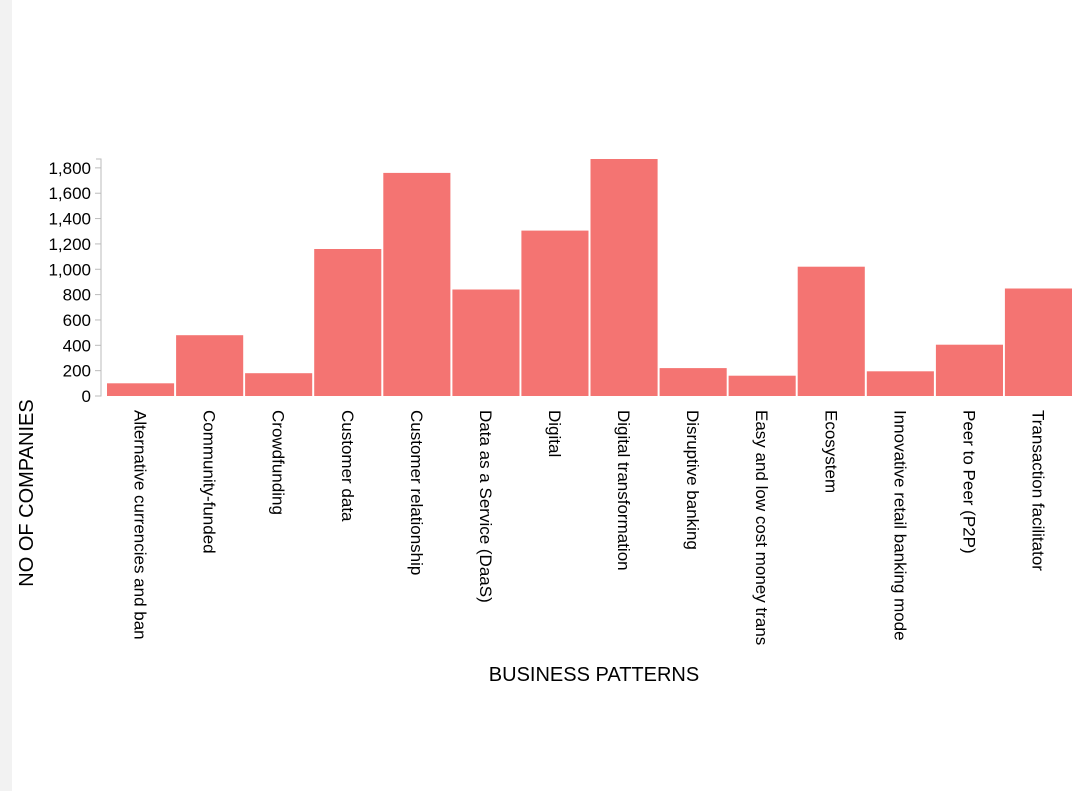  What do you see at coordinates (75, 282) in the screenshot?
I see `y-axis: 0 200 400 600 800 1,000 1,200 1,400 1,600 1,800` at bounding box center [75, 282].